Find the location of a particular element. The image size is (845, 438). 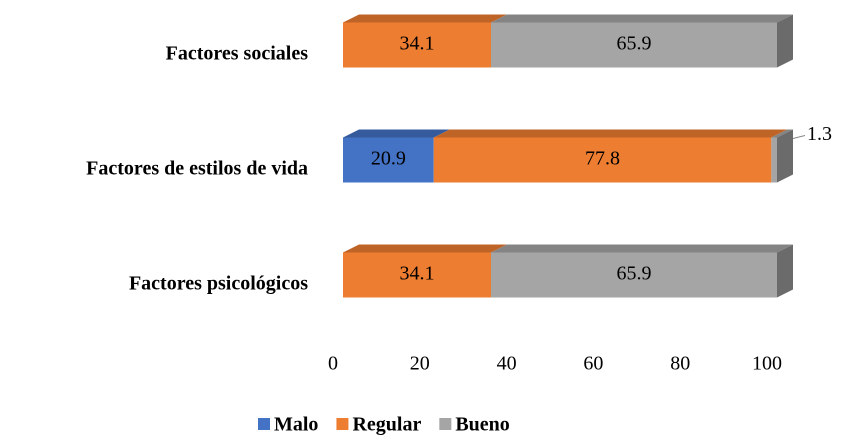

legend-label: Malo is located at coordinates (296, 425).